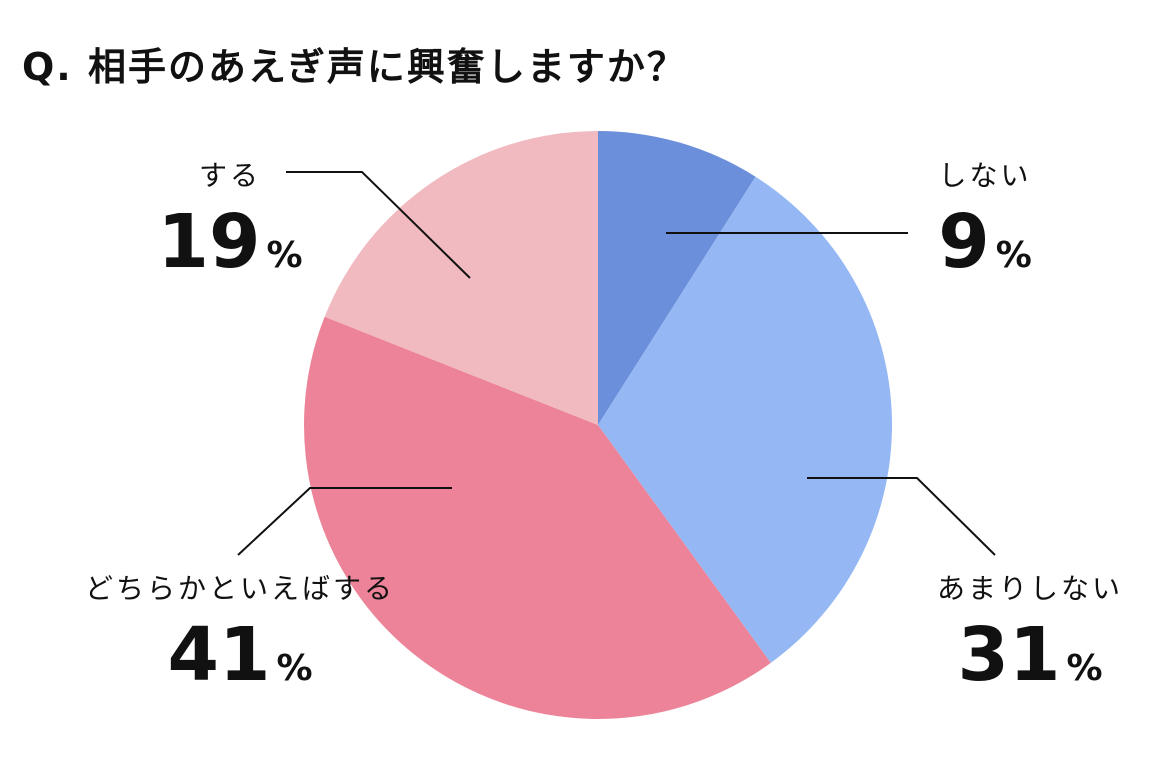 The width and height of the screenshot is (1174, 762). What do you see at coordinates (354, 67) in the screenshot?
I see `chart-title: Q. 相手のあえぎ声に興奮しますか？` at bounding box center [354, 67].